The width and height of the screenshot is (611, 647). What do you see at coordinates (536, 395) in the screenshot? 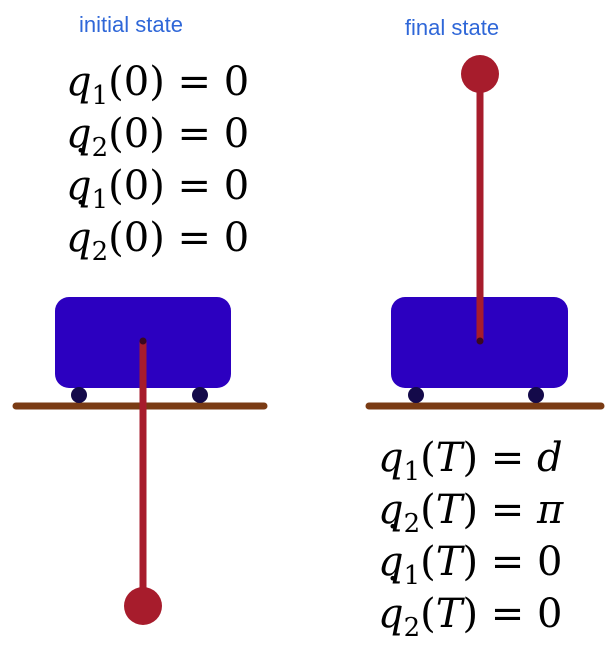
I see `final-right-wheel` at bounding box center [536, 395].